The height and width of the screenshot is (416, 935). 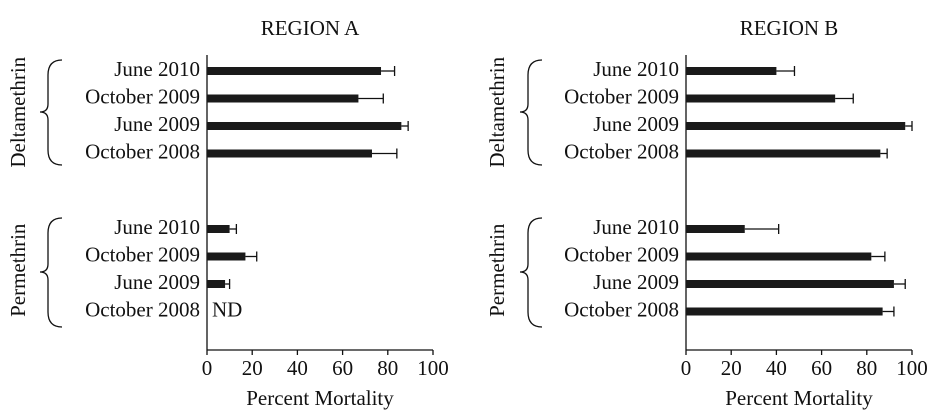 I want to click on value-label: ND, so click(x=227, y=309).